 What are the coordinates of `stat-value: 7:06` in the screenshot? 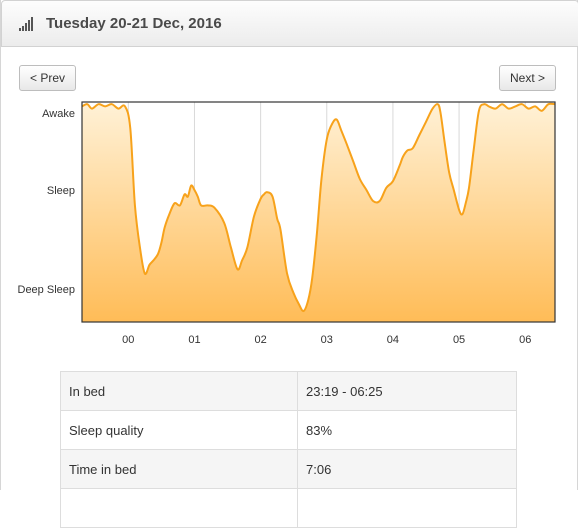 It's located at (407, 469).